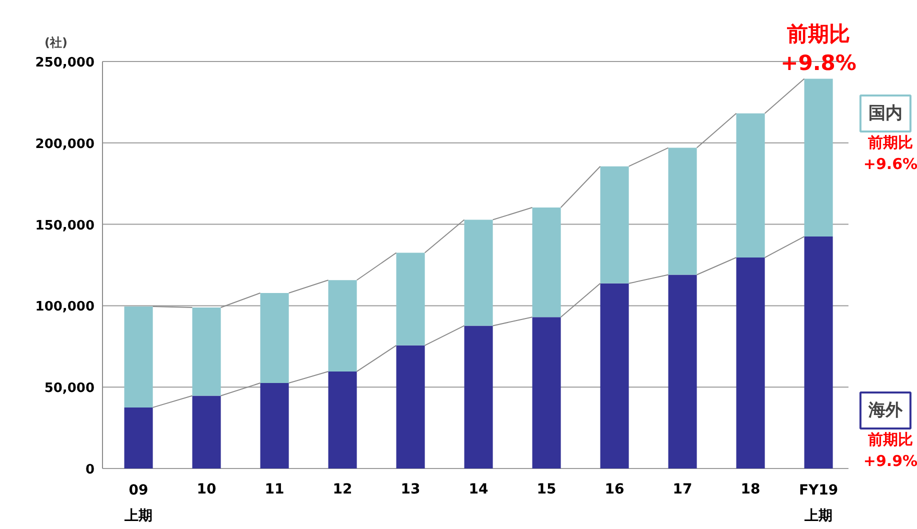 The width and height of the screenshot is (917, 529). What do you see at coordinates (614, 490) in the screenshot?
I see `x-tick-label: 16` at bounding box center [614, 490].